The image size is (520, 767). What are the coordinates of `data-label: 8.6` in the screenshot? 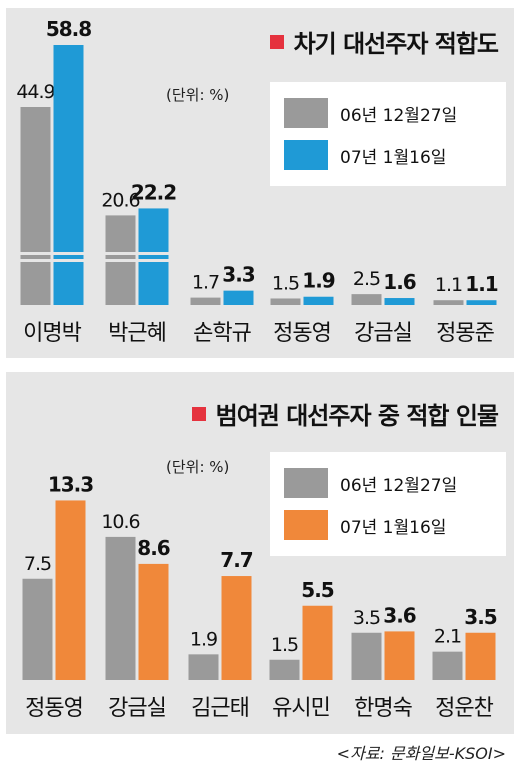 It's located at (153, 548).